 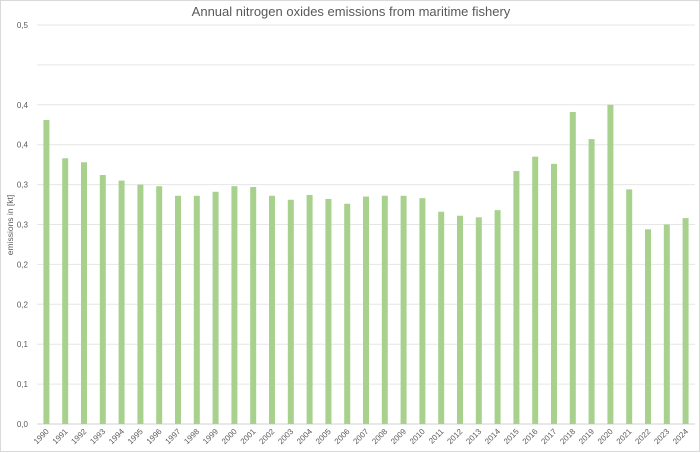 I want to click on bar-2006, so click(x=347, y=313).